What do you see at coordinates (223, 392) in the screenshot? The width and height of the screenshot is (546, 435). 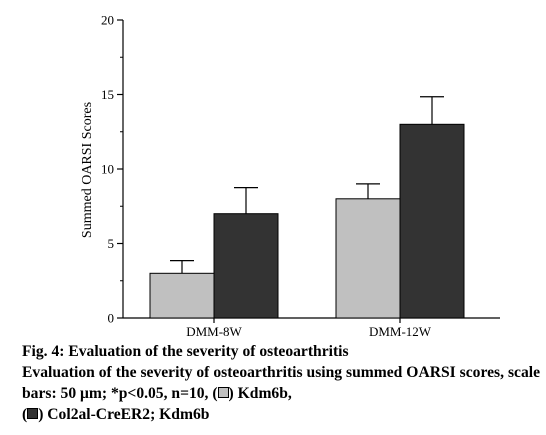 I see `legend-swatch-light` at bounding box center [223, 392].